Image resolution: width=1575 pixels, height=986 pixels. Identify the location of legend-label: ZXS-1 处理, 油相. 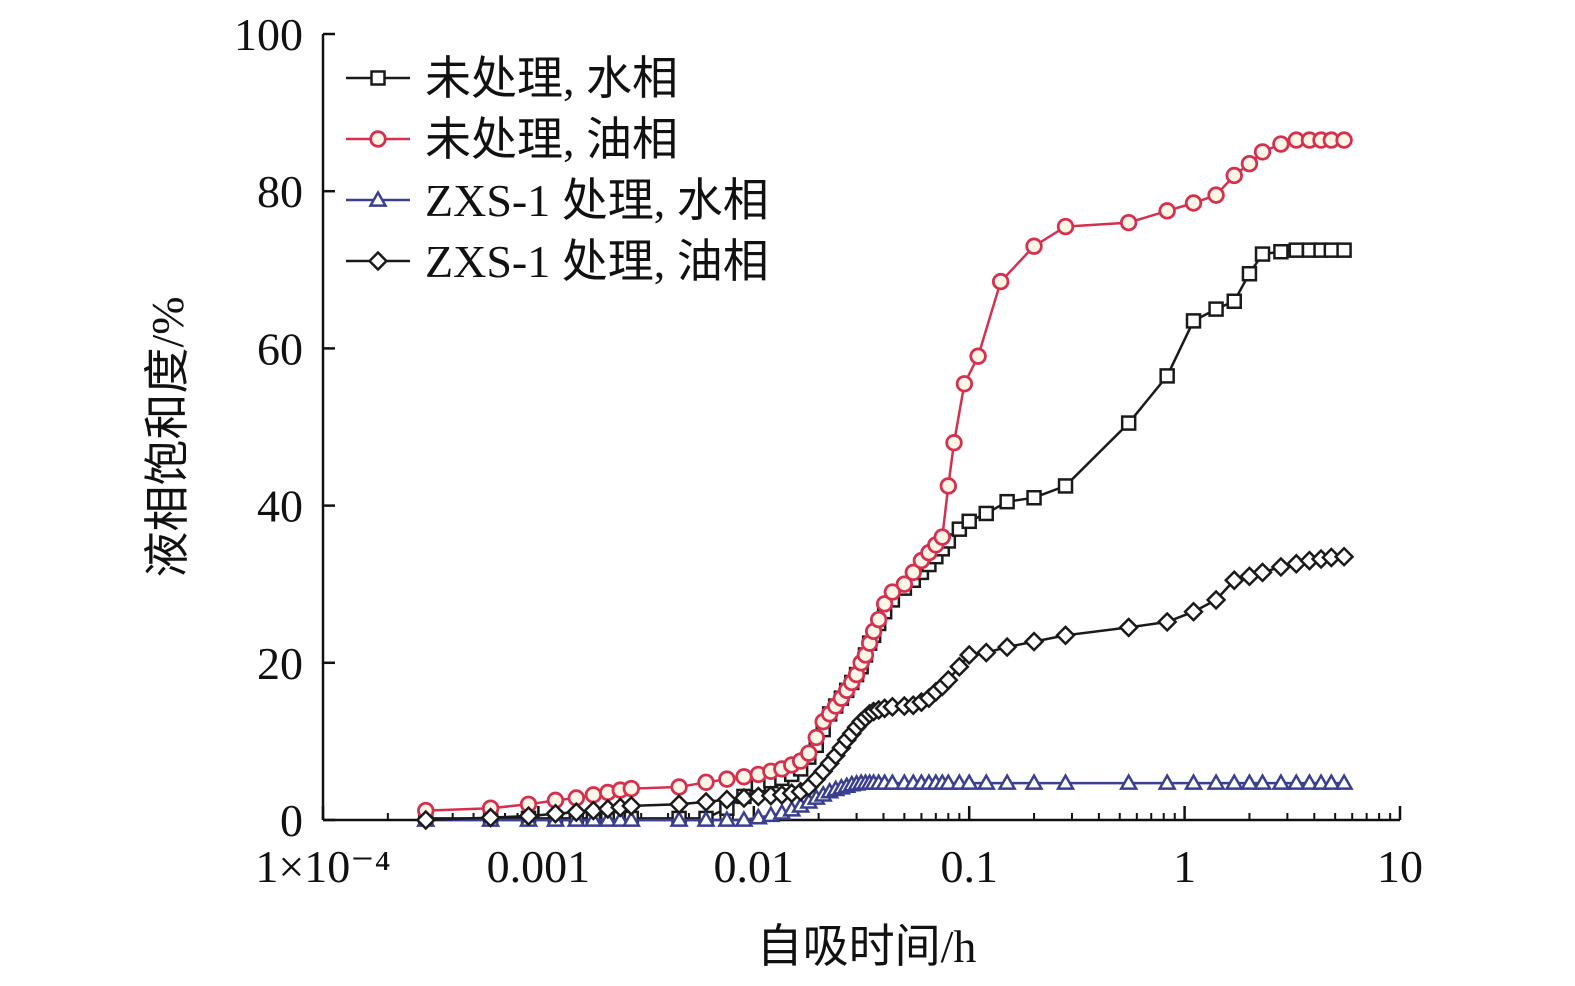
(597, 261).